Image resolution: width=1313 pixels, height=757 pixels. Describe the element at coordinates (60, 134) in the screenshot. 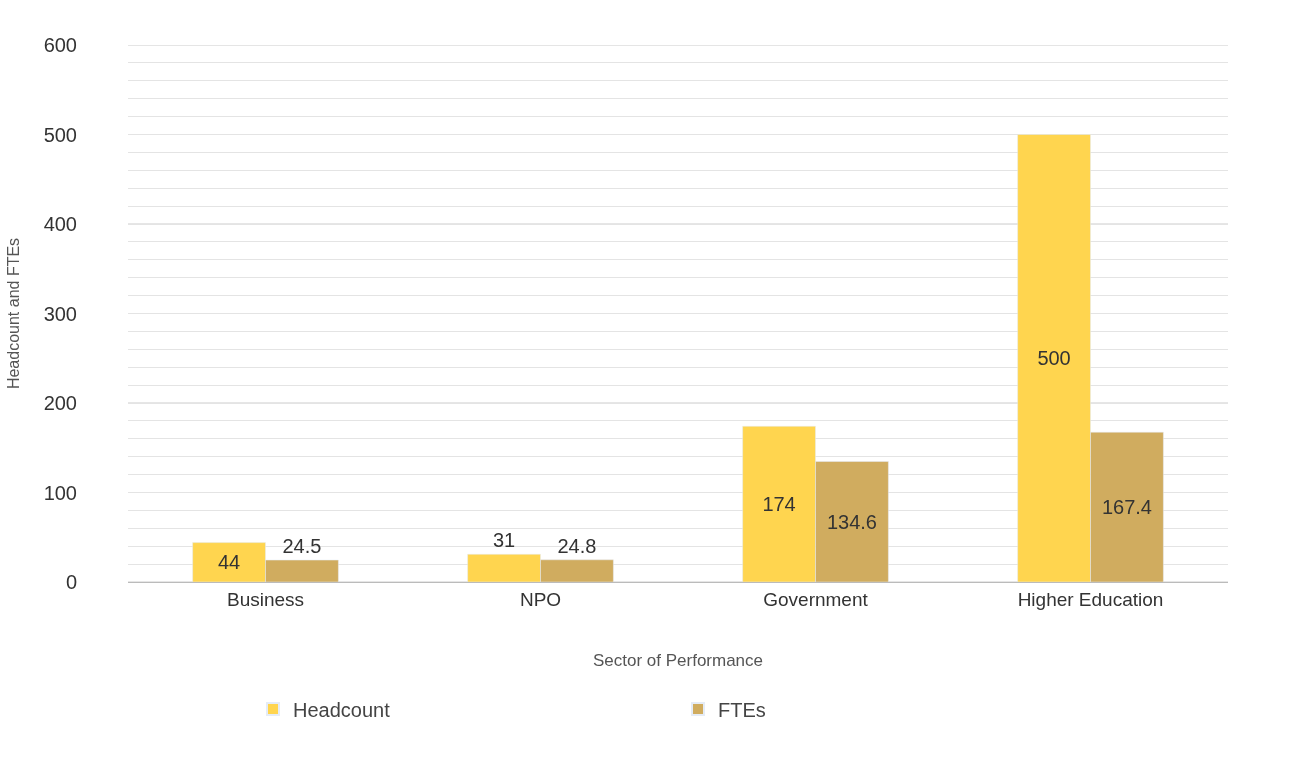

I see `y-tick-label: 500` at that location.